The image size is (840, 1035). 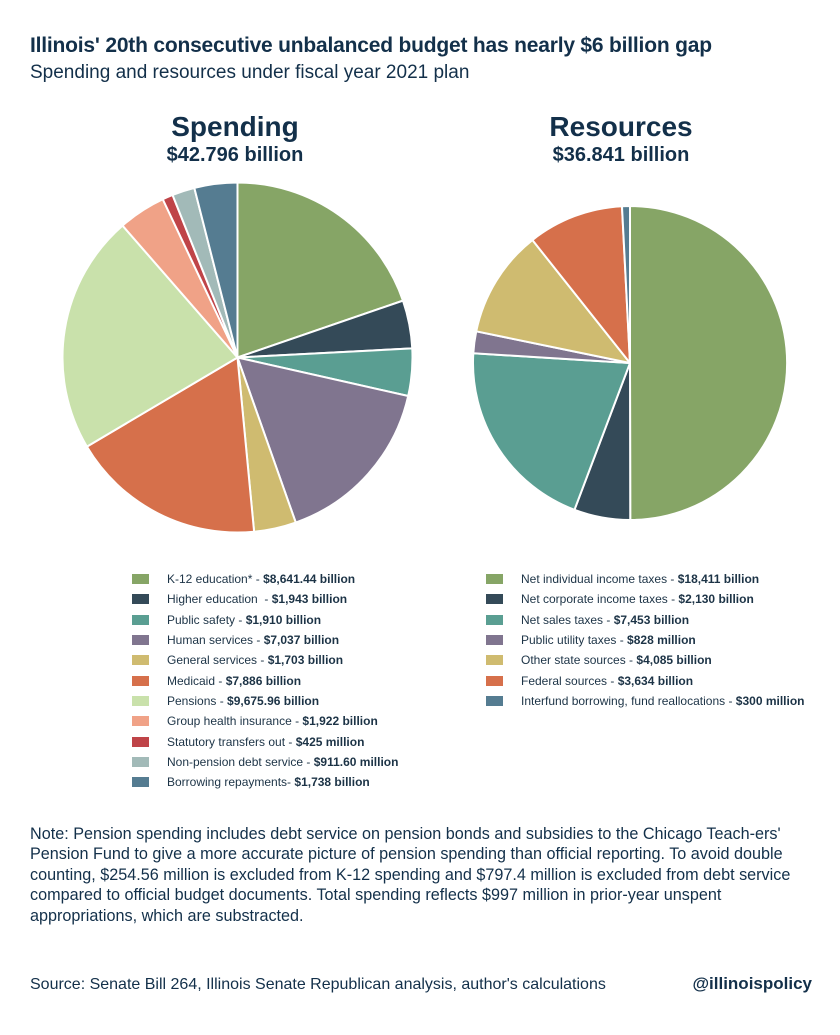 I want to click on spending-legend-item-medicaid: Medicaid - $7,886 billion, so click(x=265, y=680).